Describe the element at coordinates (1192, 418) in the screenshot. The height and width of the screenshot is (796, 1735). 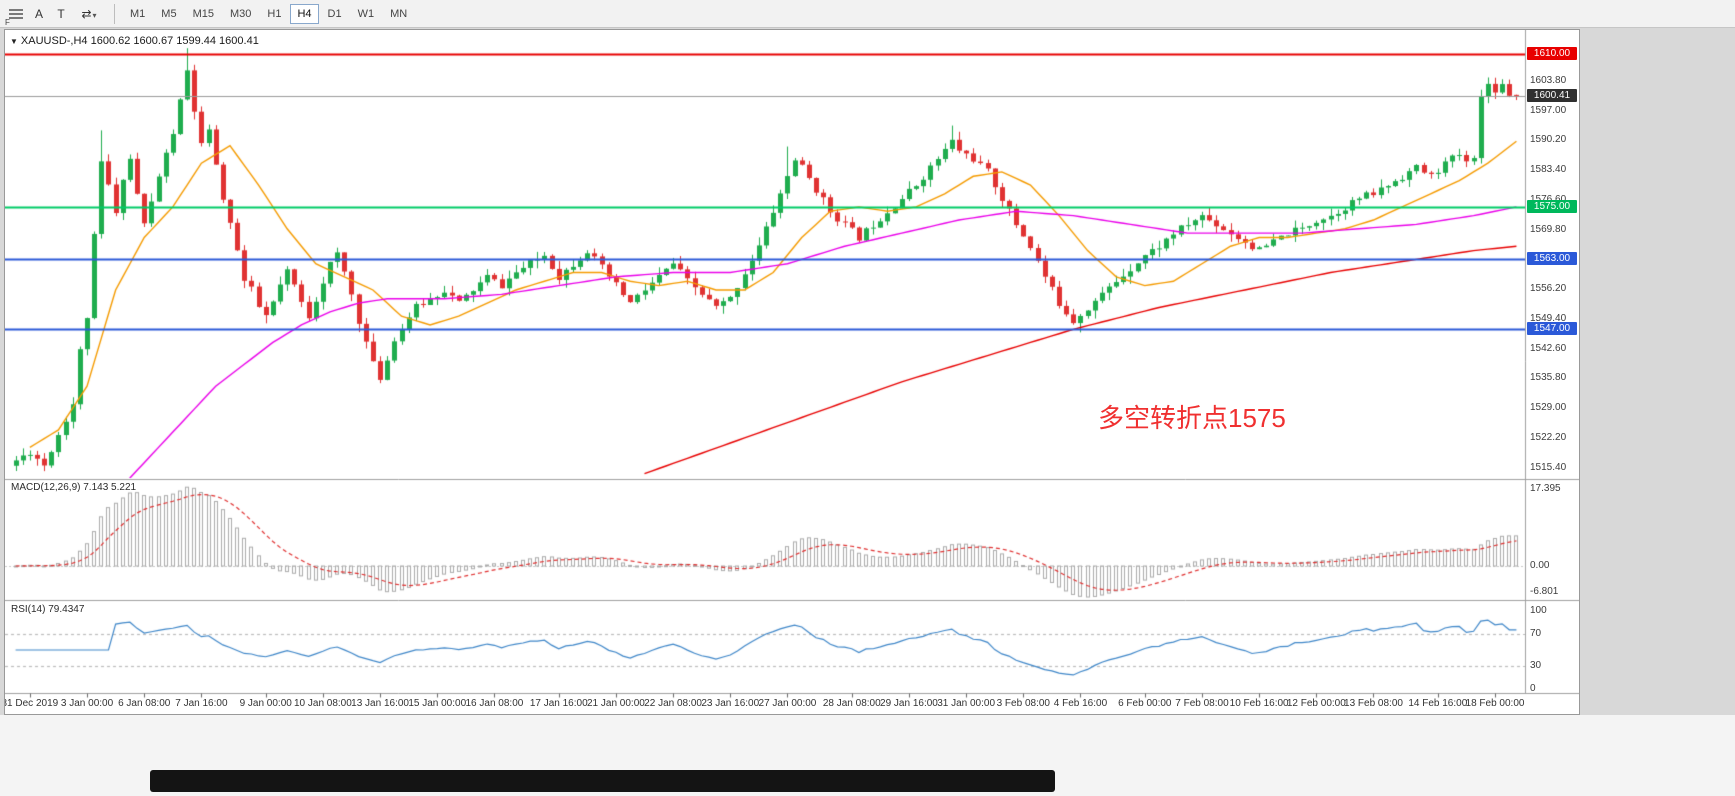
I see `chart-annotation-text: 多空转折点1575` at that location.